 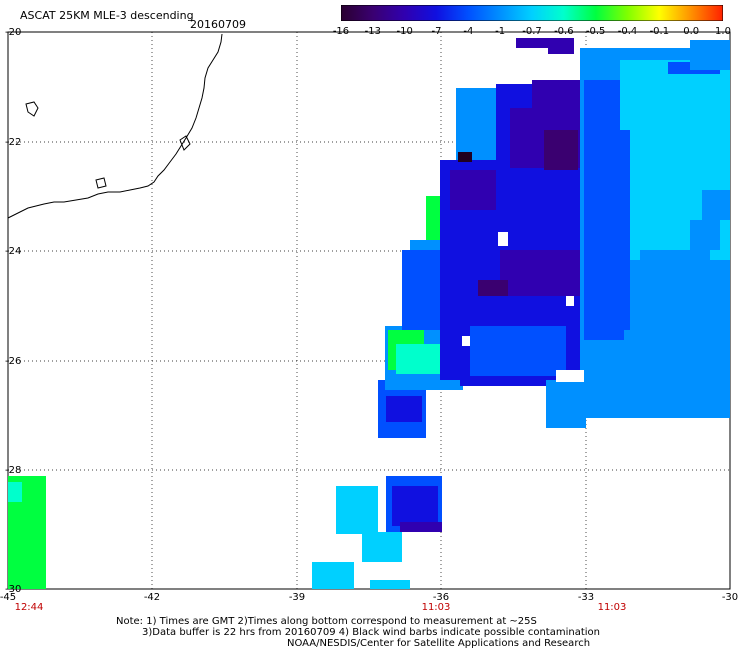 I want to click on longitude-label: -33, so click(x=586, y=597).